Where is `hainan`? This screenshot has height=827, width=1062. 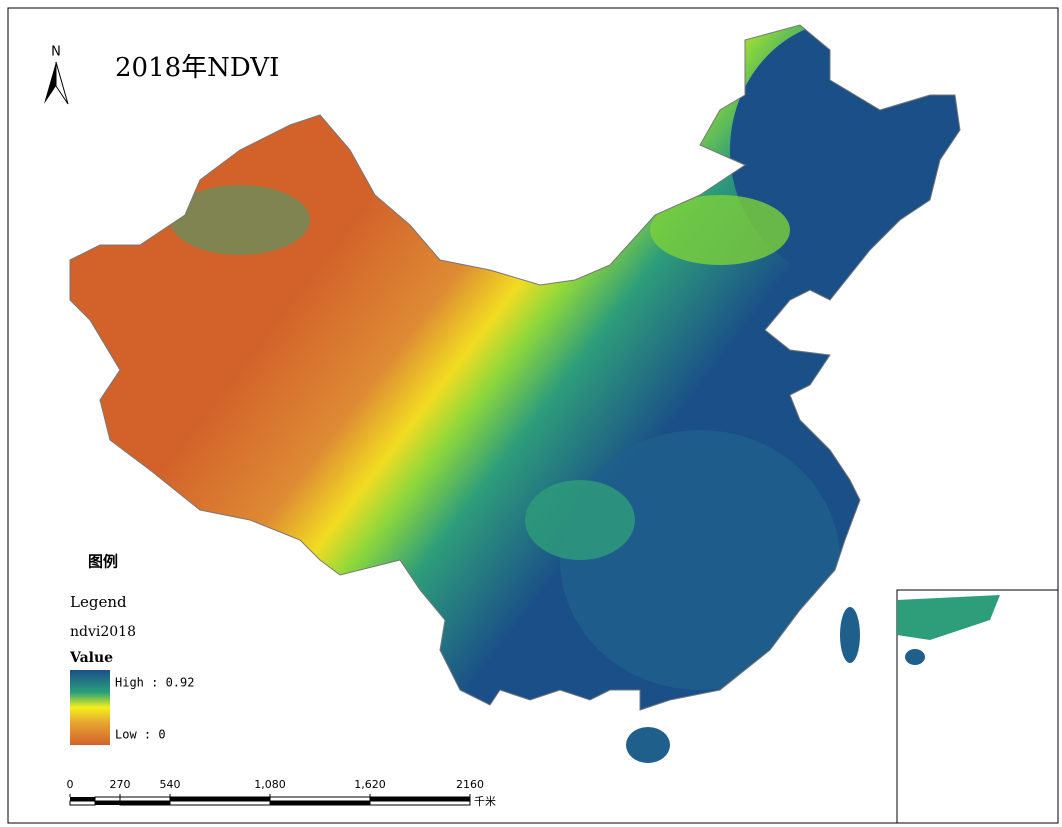 hainan is located at coordinates (648, 745).